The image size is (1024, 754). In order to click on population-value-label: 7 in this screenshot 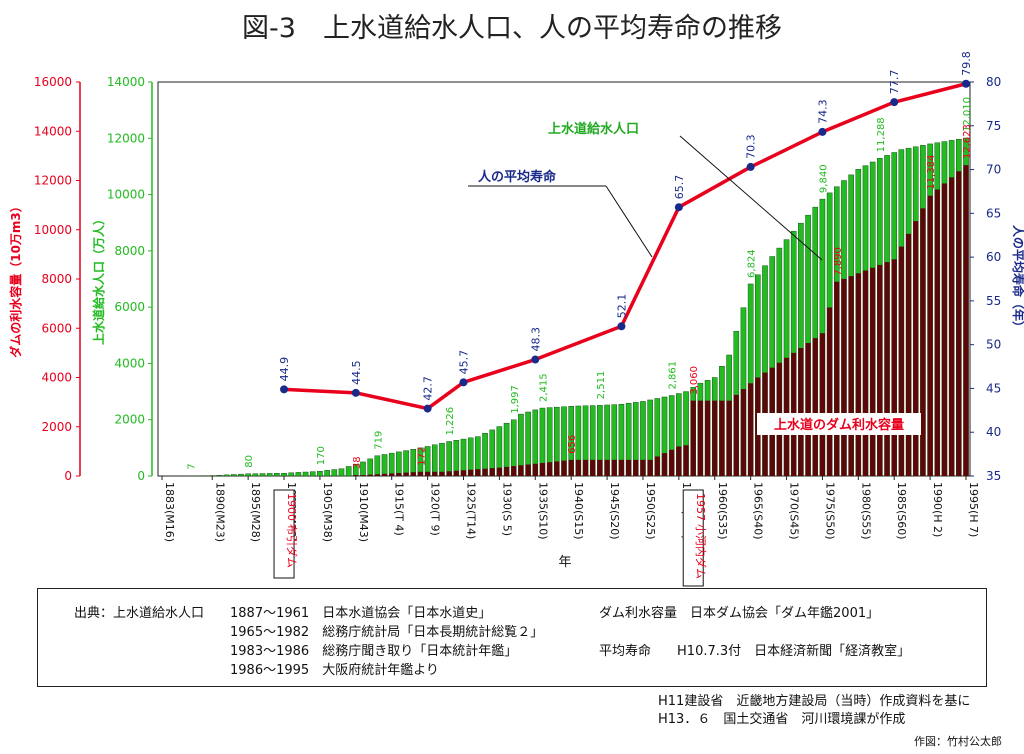, I will do `click(192, 466)`.